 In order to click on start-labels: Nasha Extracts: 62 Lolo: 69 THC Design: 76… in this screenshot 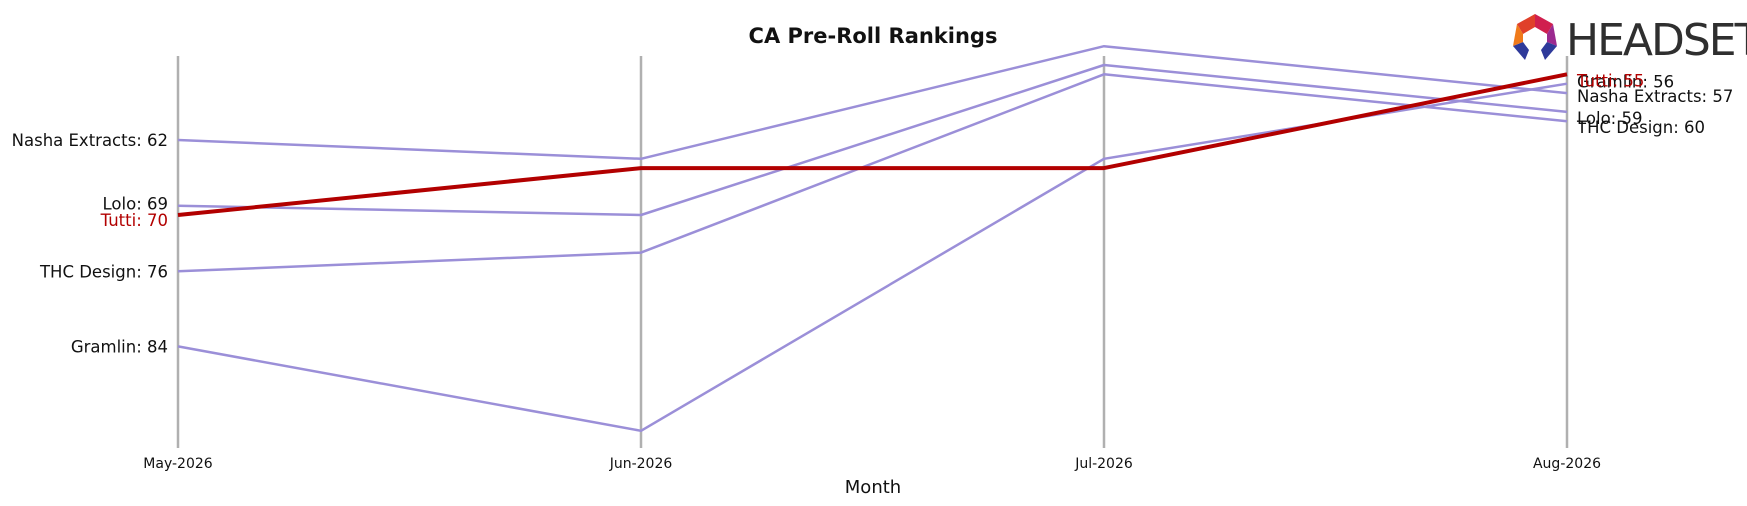, I will do `click(90, 243)`.